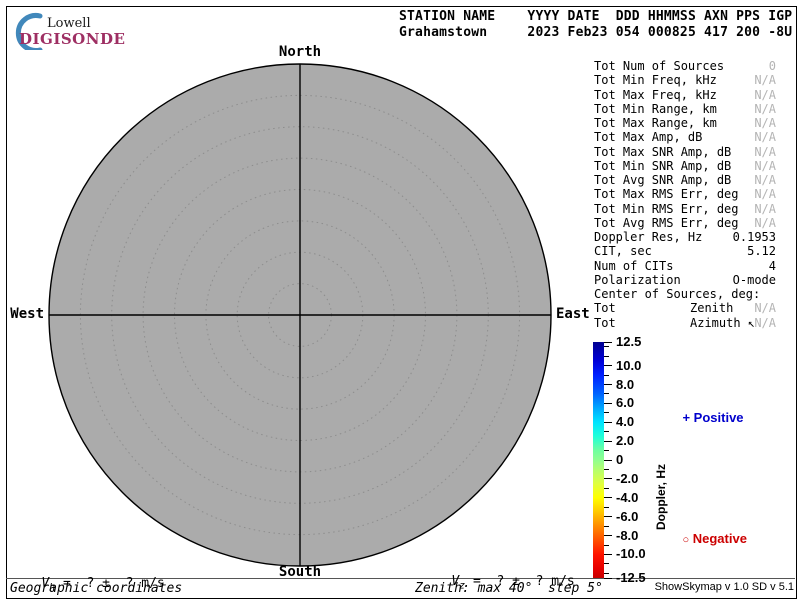 The width and height of the screenshot is (800, 600). Describe the element at coordinates (300, 572) in the screenshot. I see `compass-south-label: South` at that location.